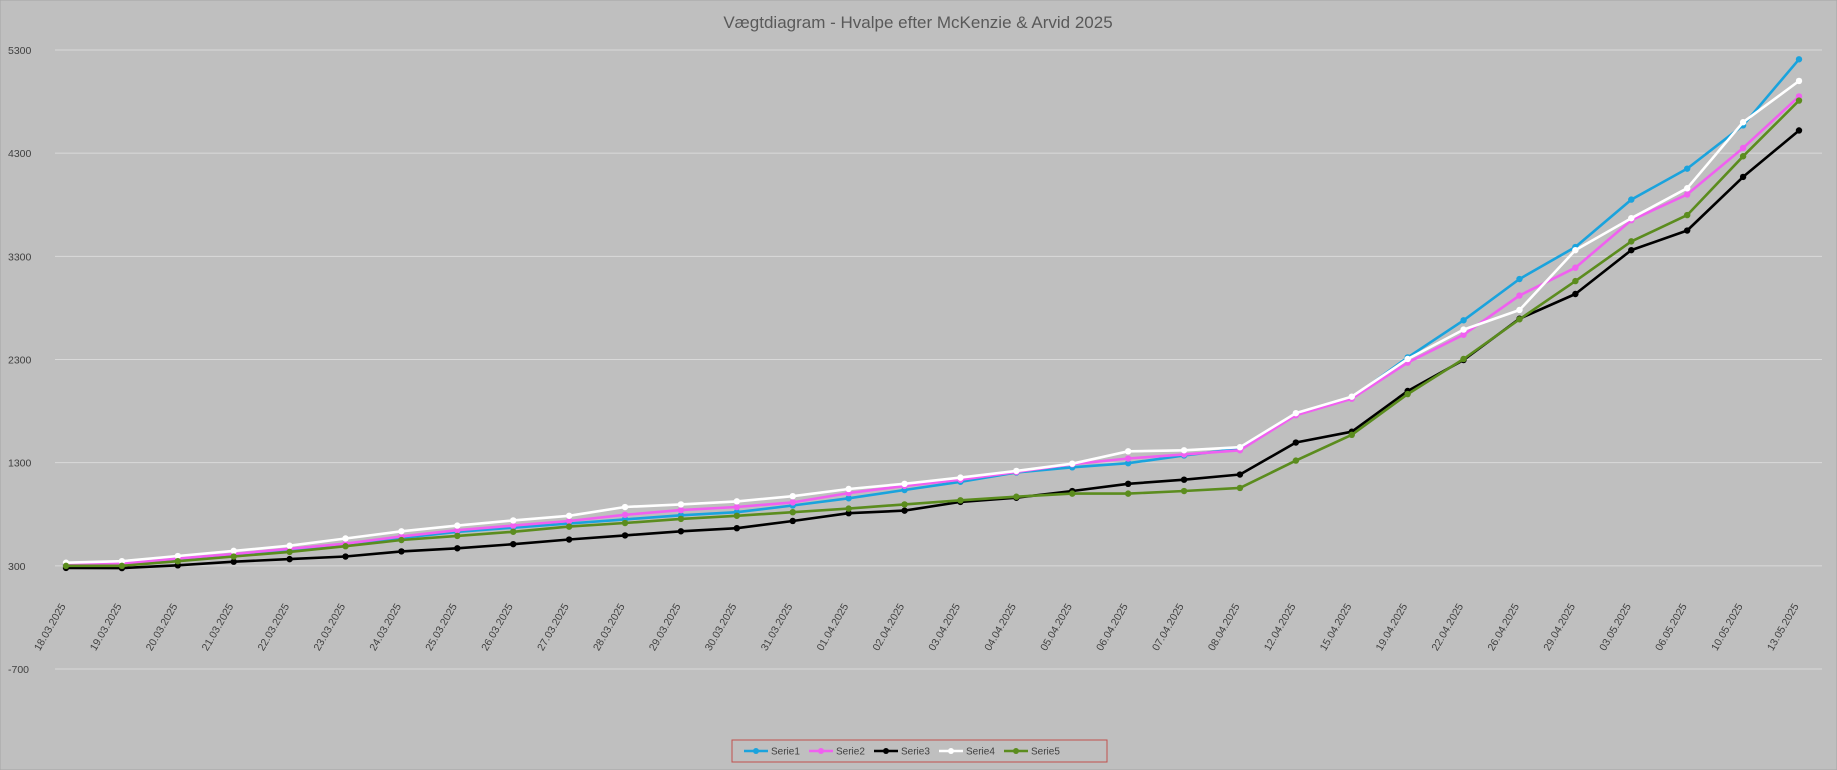  I want to click on legend-item-serie3: Serie3, so click(902, 752).